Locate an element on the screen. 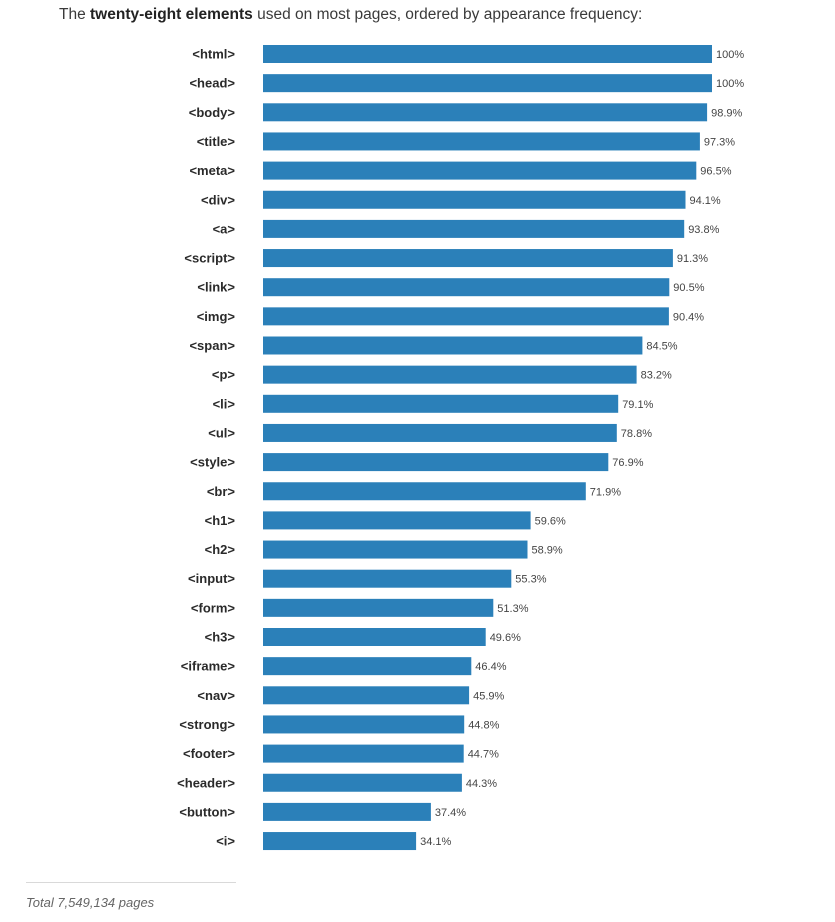 The height and width of the screenshot is (922, 835). value-label: 76.9% is located at coordinates (627, 463).